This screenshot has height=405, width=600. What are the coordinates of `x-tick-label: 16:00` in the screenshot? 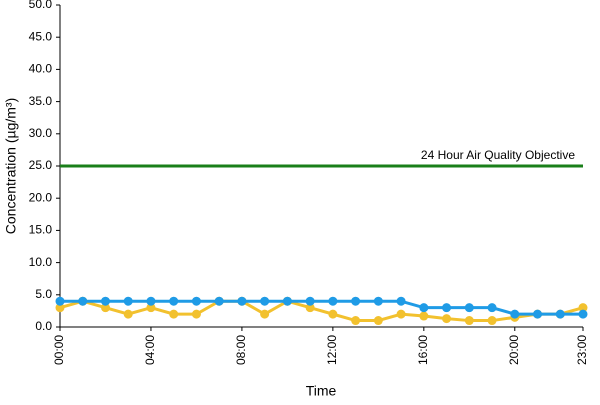 It's located at (423, 350).